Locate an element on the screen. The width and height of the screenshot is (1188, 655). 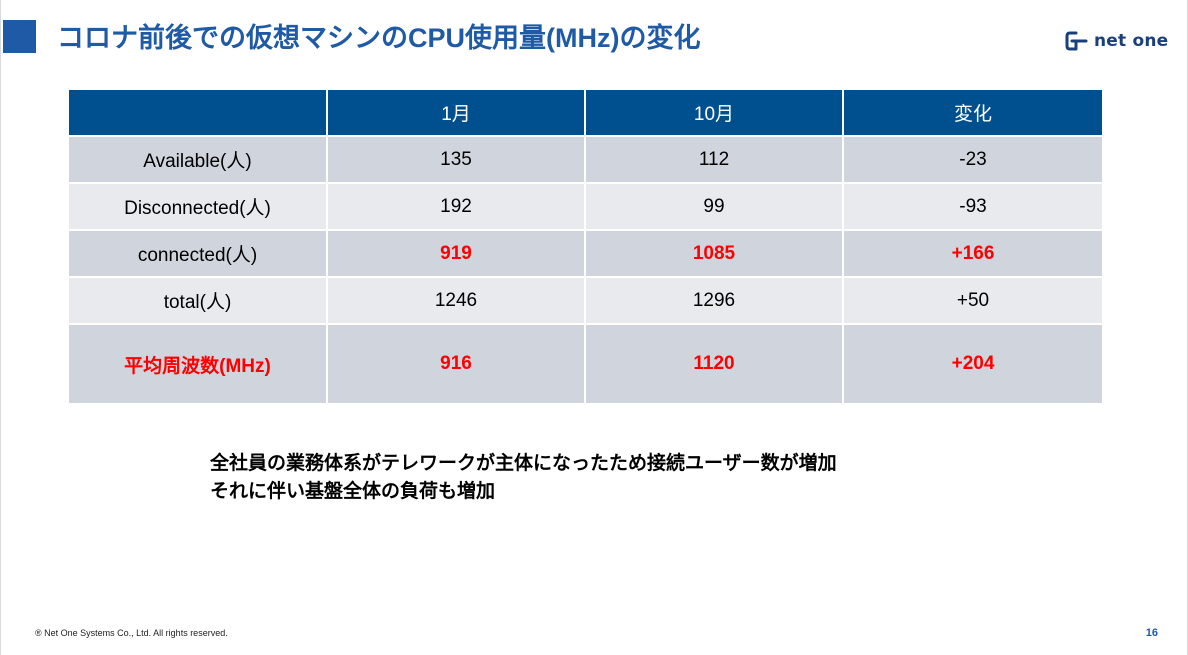
slide-border-left is located at coordinates (0, 327).